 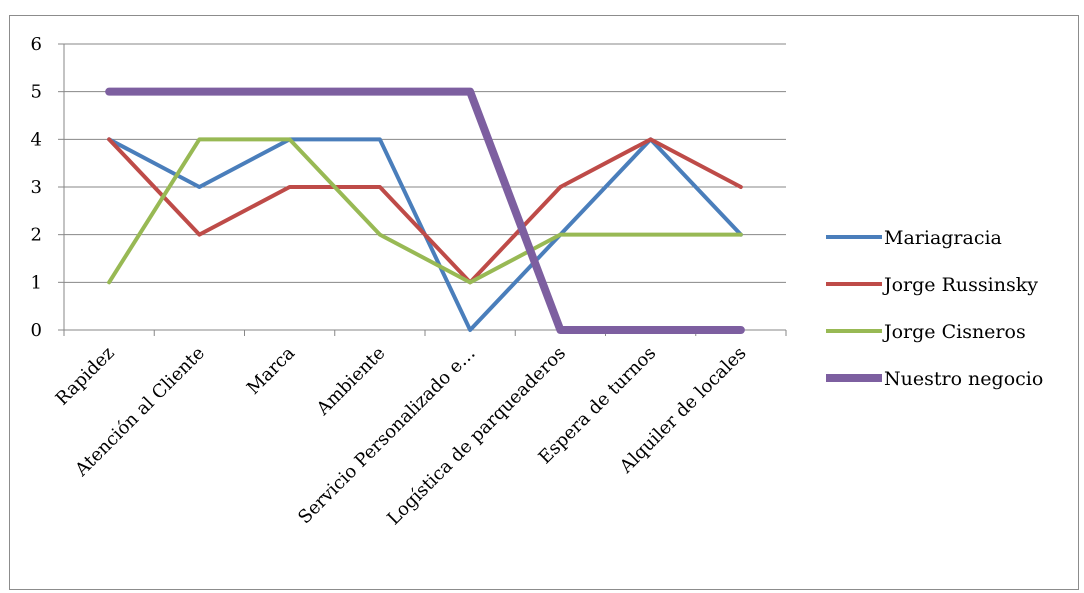 I want to click on y-tick-label: 1, so click(x=36, y=282).